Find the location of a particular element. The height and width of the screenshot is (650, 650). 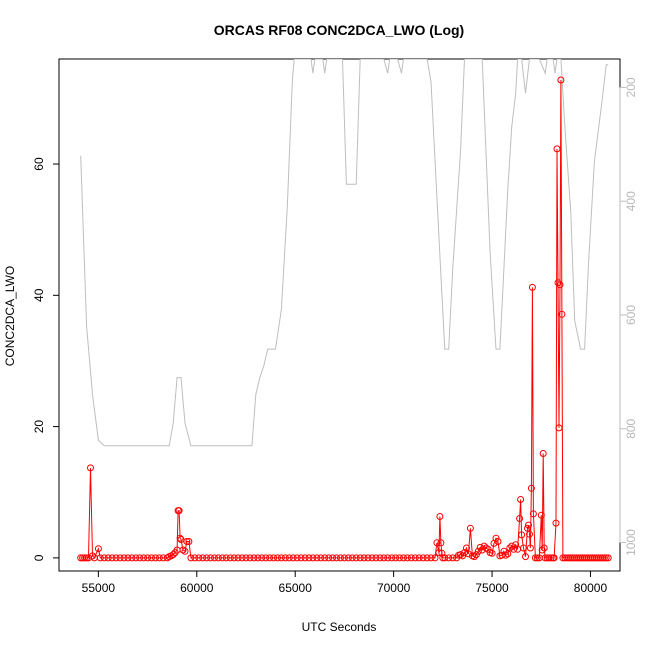

chart-title: ORCAS RF08 CONC2DCA_LWO (Log) is located at coordinates (339, 30).